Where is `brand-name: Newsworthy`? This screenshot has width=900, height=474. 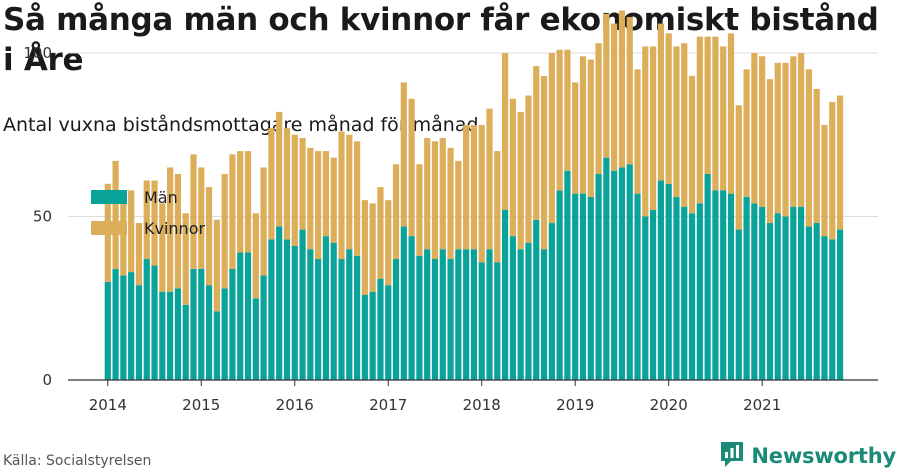 brand-name: Newsworthy is located at coordinates (823, 456).